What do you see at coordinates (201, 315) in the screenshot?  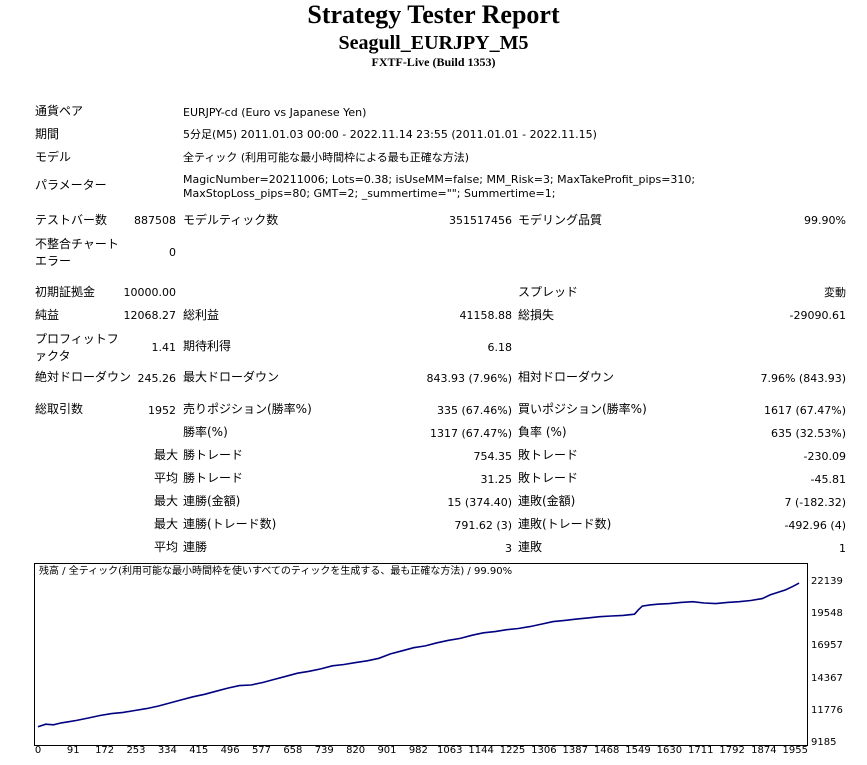 I see `gross-profit-label: 総利益` at bounding box center [201, 315].